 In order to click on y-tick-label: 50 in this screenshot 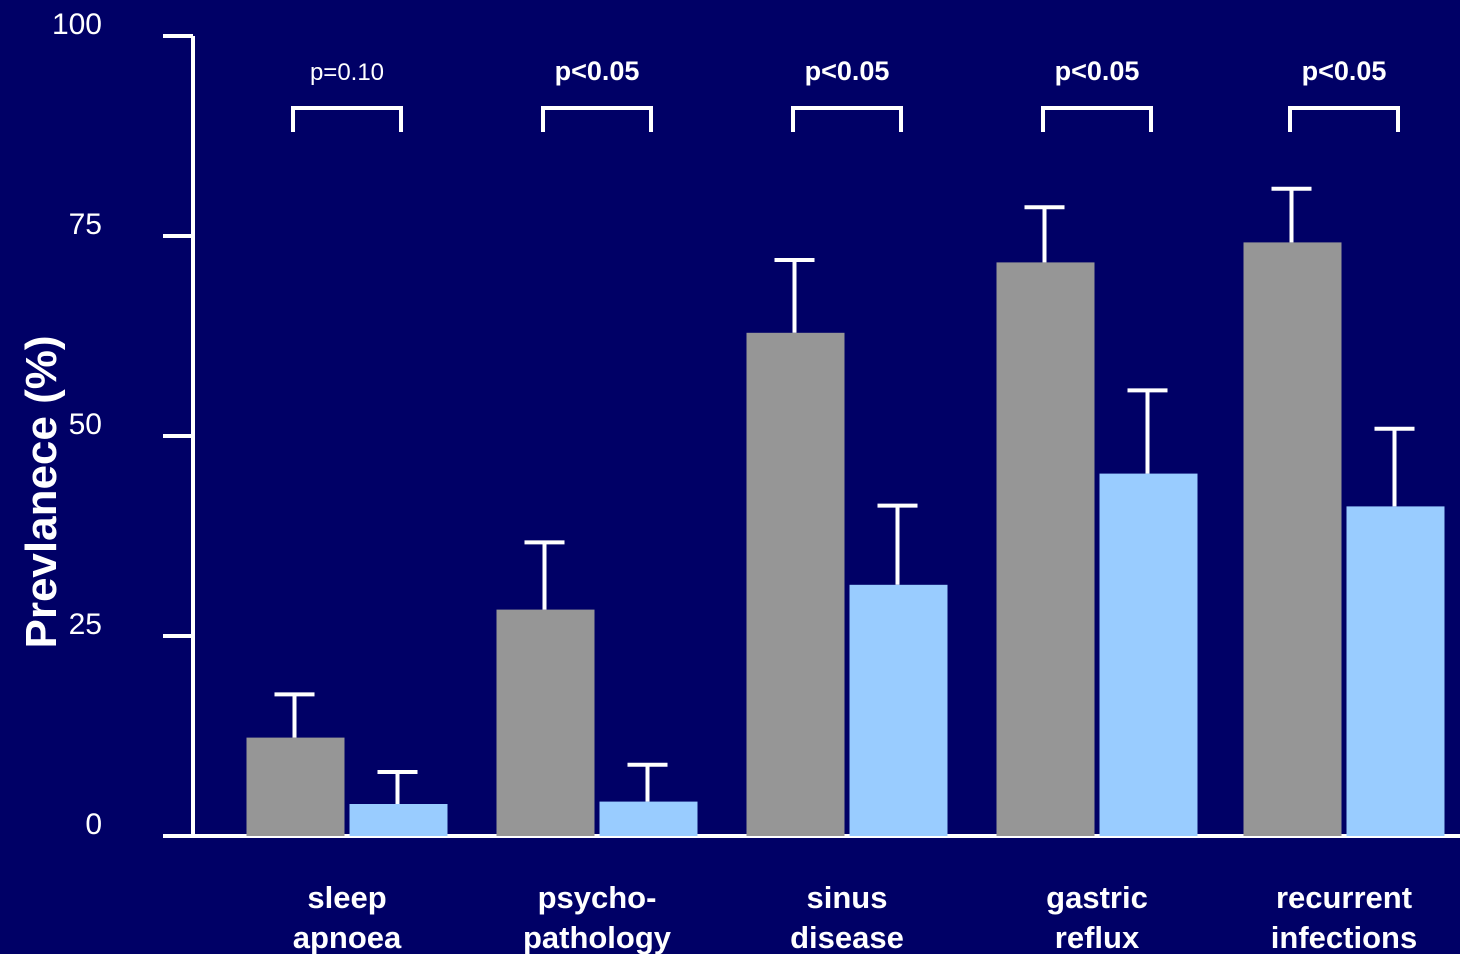, I will do `click(85, 424)`.